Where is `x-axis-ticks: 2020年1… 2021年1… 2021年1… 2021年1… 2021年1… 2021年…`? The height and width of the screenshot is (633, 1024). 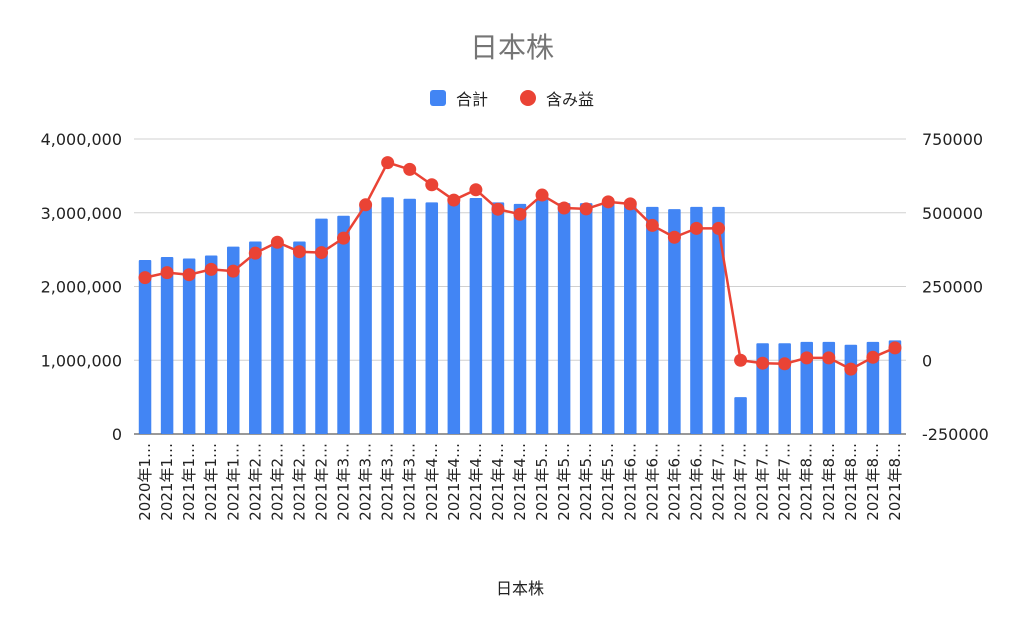
x-axis-ticks: 2020年1… 2021年1… 2021年1… 2021年1… 2021年1… 2021年… is located at coordinates (520, 482).